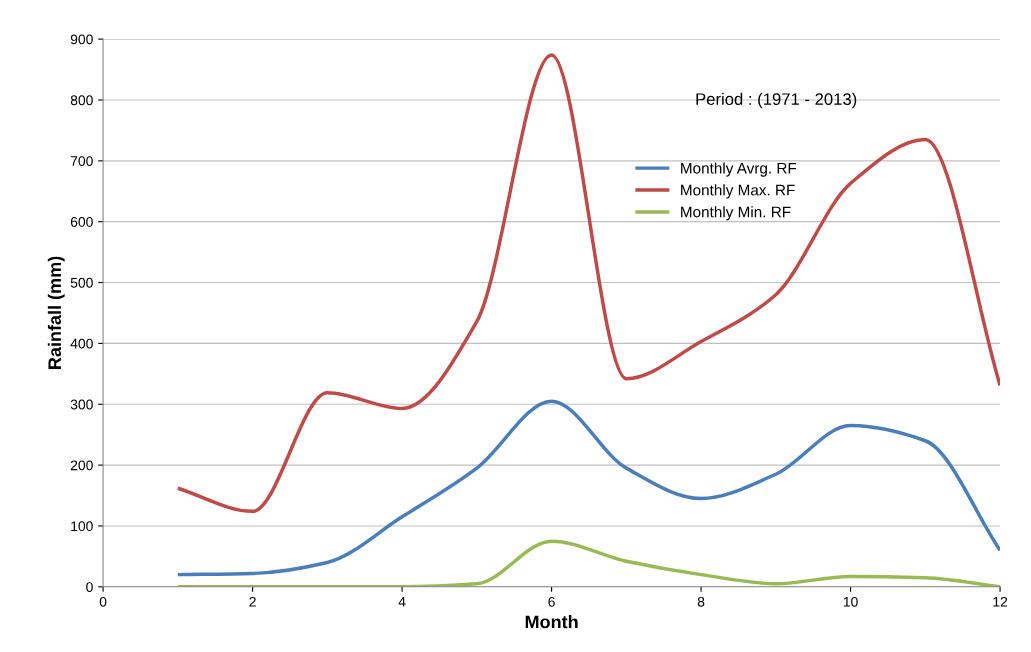 This screenshot has width=1031, height=652. I want to click on y-tick-label: 900, so click(81, 39).